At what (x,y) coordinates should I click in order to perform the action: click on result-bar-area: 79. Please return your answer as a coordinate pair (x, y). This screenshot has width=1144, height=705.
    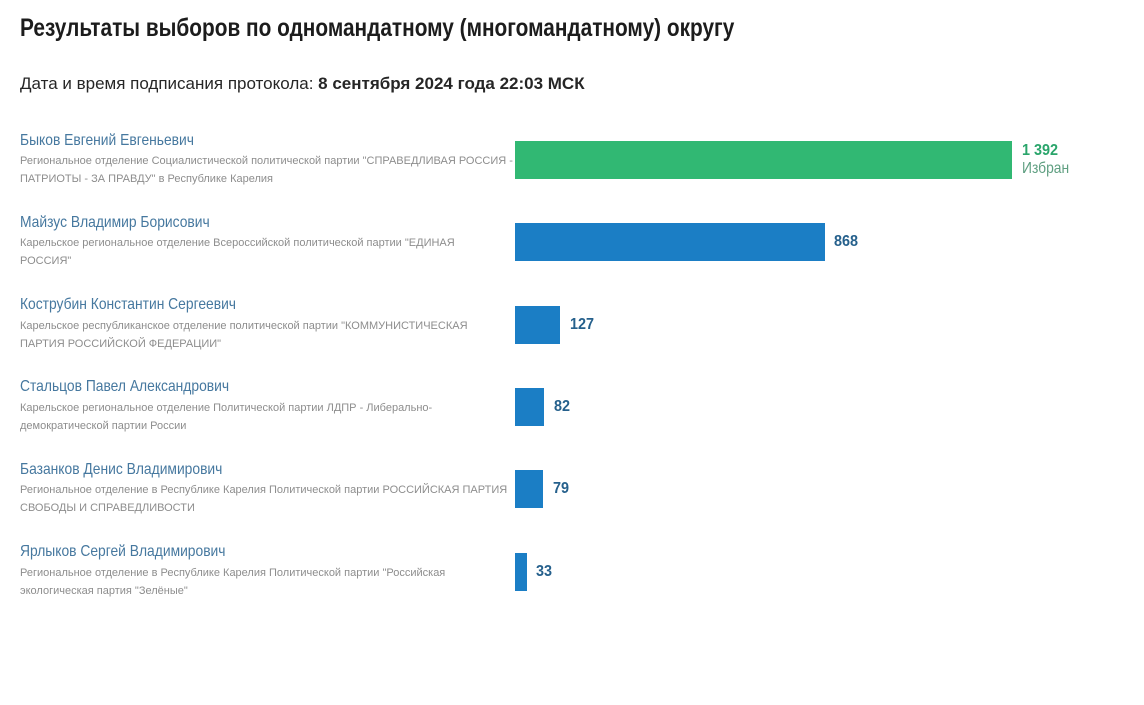
    Looking at the image, I should click on (543, 489).